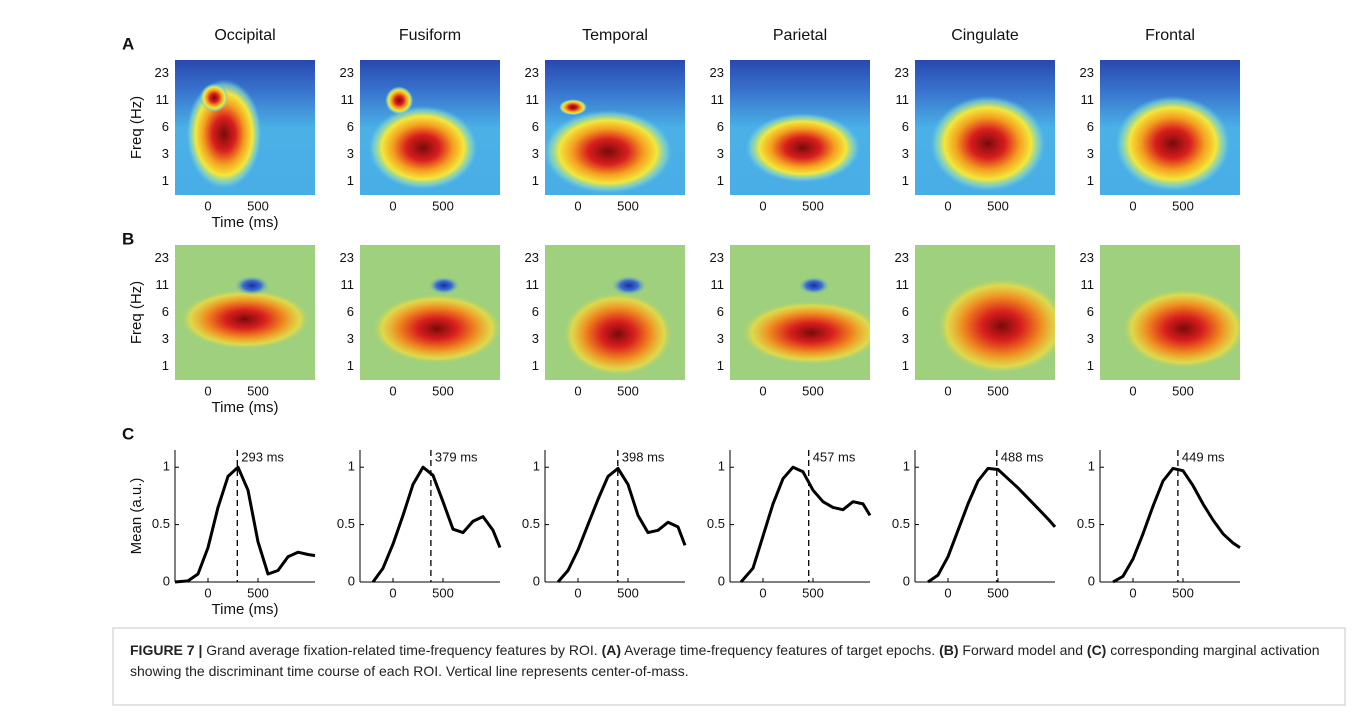 The height and width of the screenshot is (715, 1358). I want to click on center-of-mass-label: 457 ms, so click(834, 456).